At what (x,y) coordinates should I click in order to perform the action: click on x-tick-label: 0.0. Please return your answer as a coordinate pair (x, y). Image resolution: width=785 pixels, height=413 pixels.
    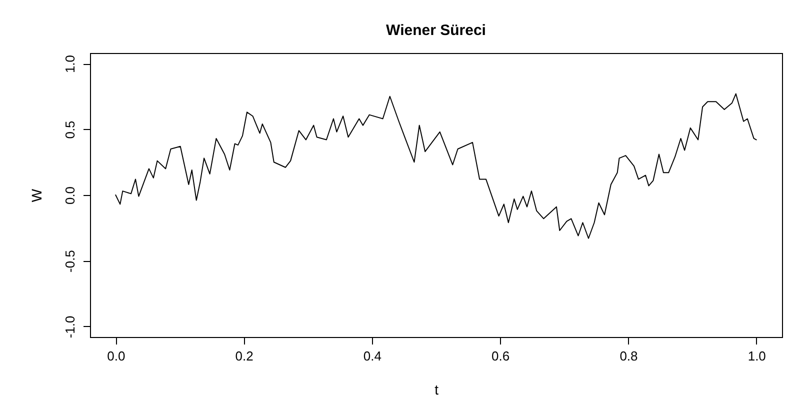
    Looking at the image, I should click on (116, 356).